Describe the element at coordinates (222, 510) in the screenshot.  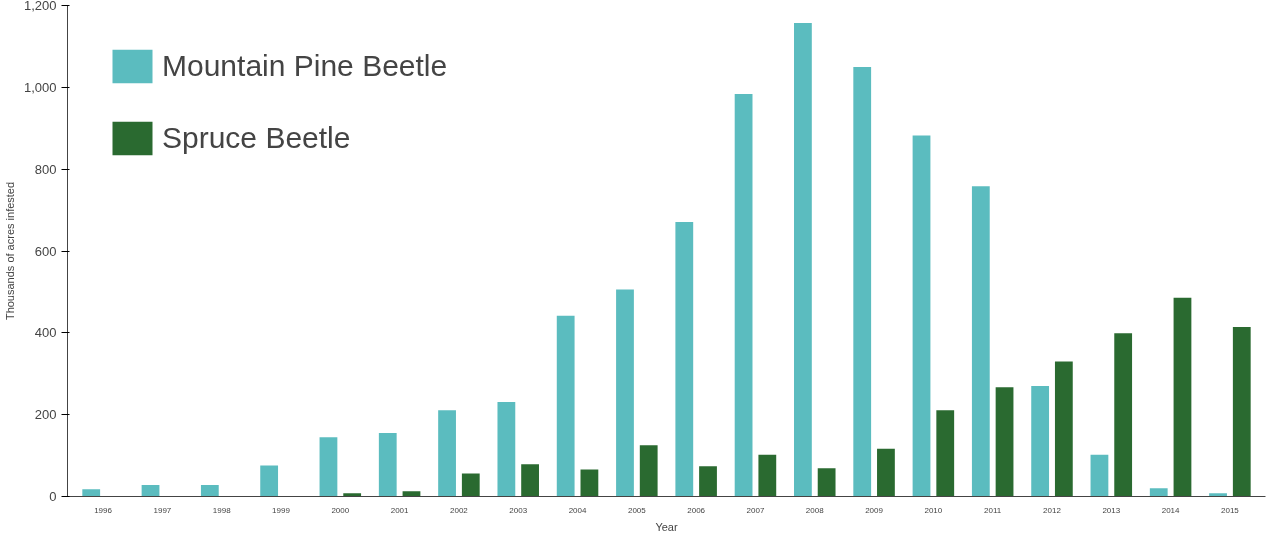
I see `x-tick-label: 1998` at that location.